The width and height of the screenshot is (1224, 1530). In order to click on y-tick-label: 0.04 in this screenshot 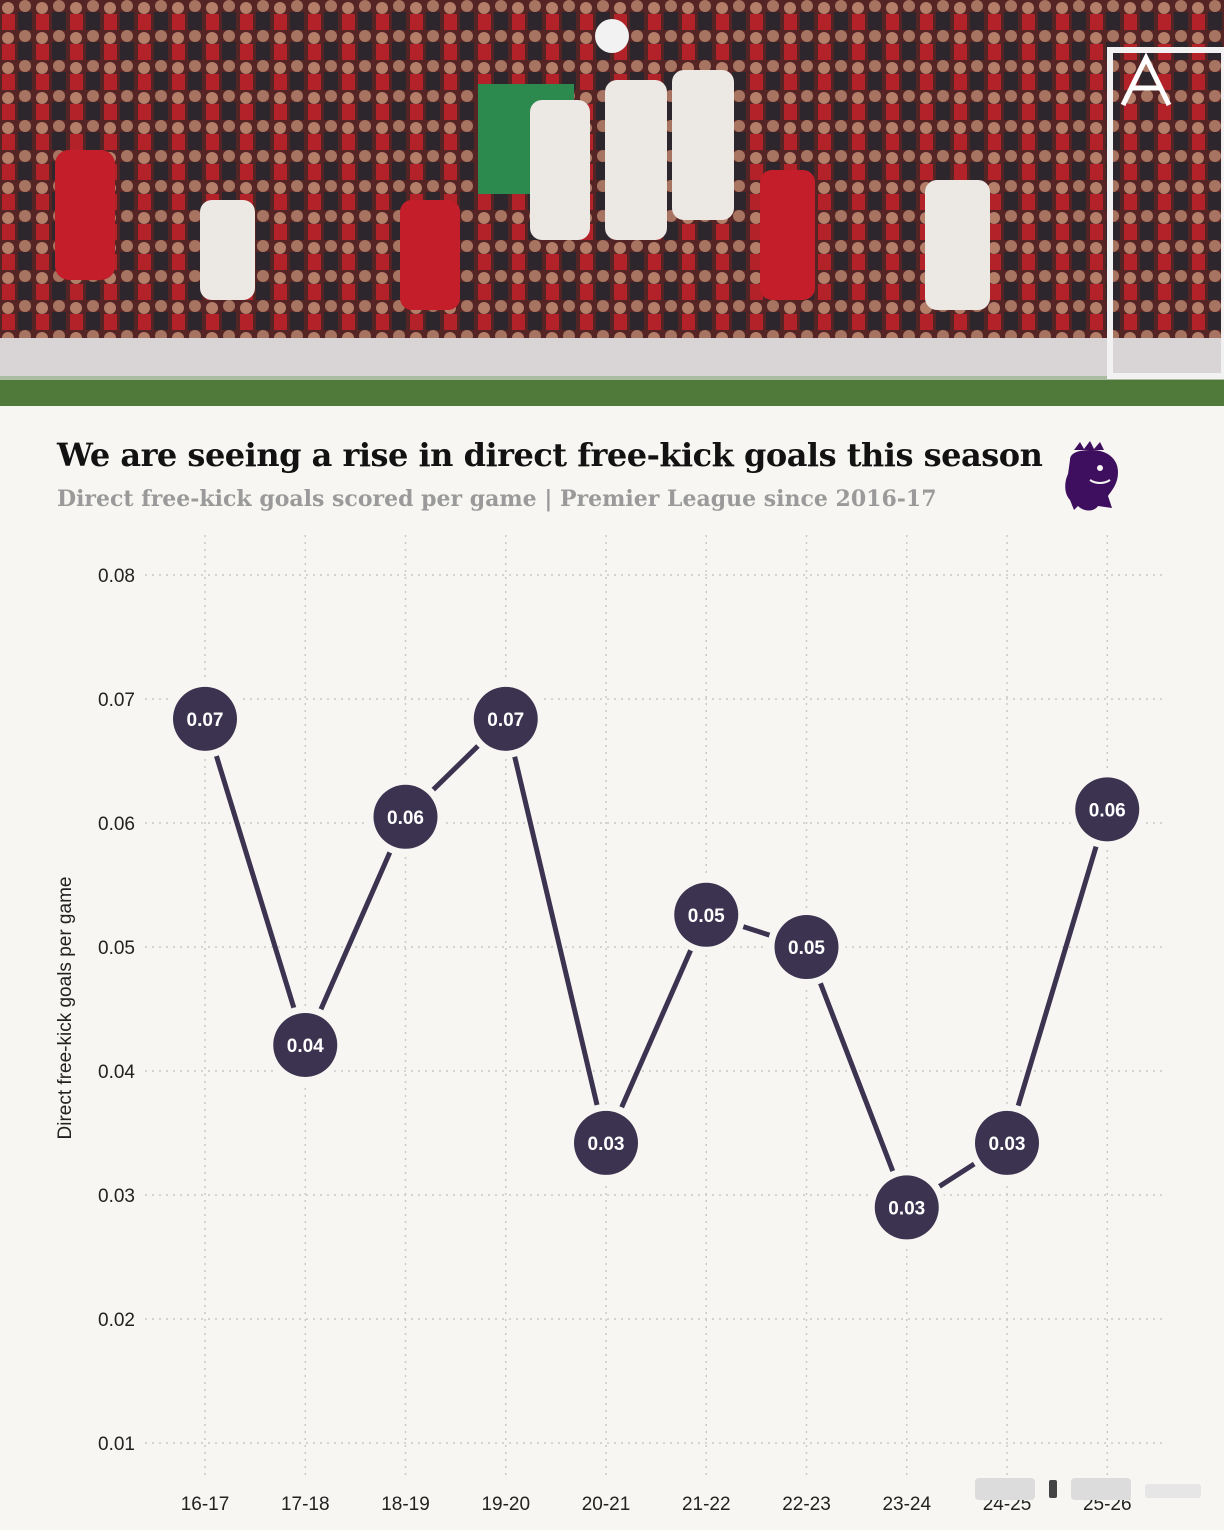, I will do `click(116, 1072)`.